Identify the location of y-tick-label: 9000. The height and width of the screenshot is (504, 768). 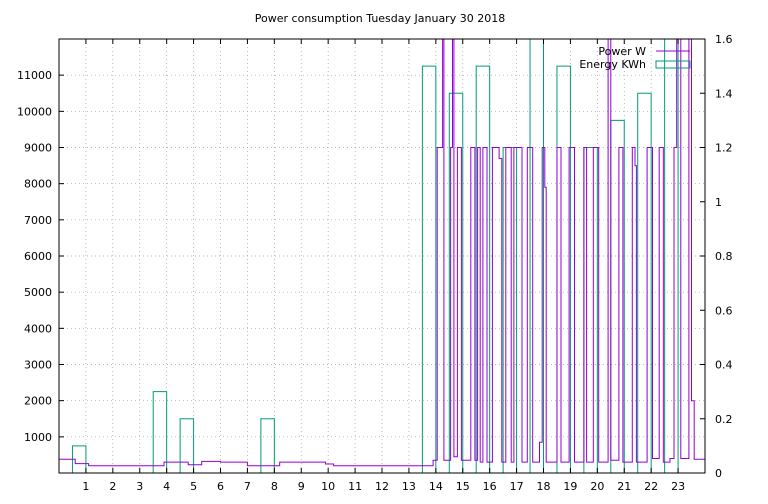
(38, 148).